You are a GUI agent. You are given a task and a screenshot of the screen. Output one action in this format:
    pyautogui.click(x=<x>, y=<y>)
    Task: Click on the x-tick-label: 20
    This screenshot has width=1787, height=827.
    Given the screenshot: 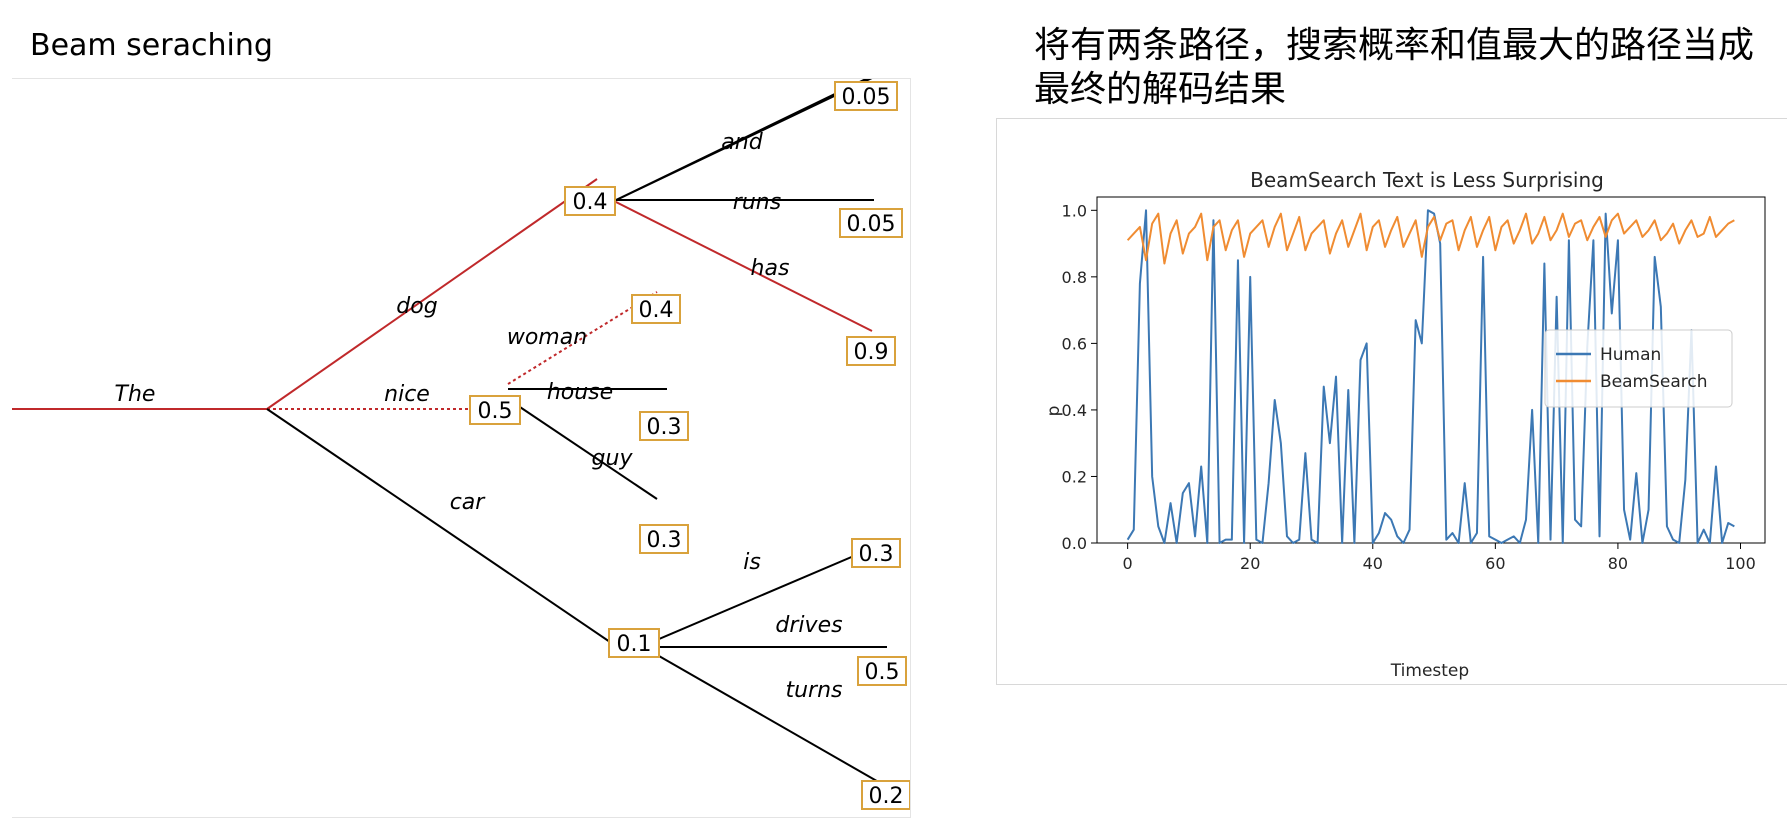 What is the action you would take?
    pyautogui.click(x=1250, y=563)
    